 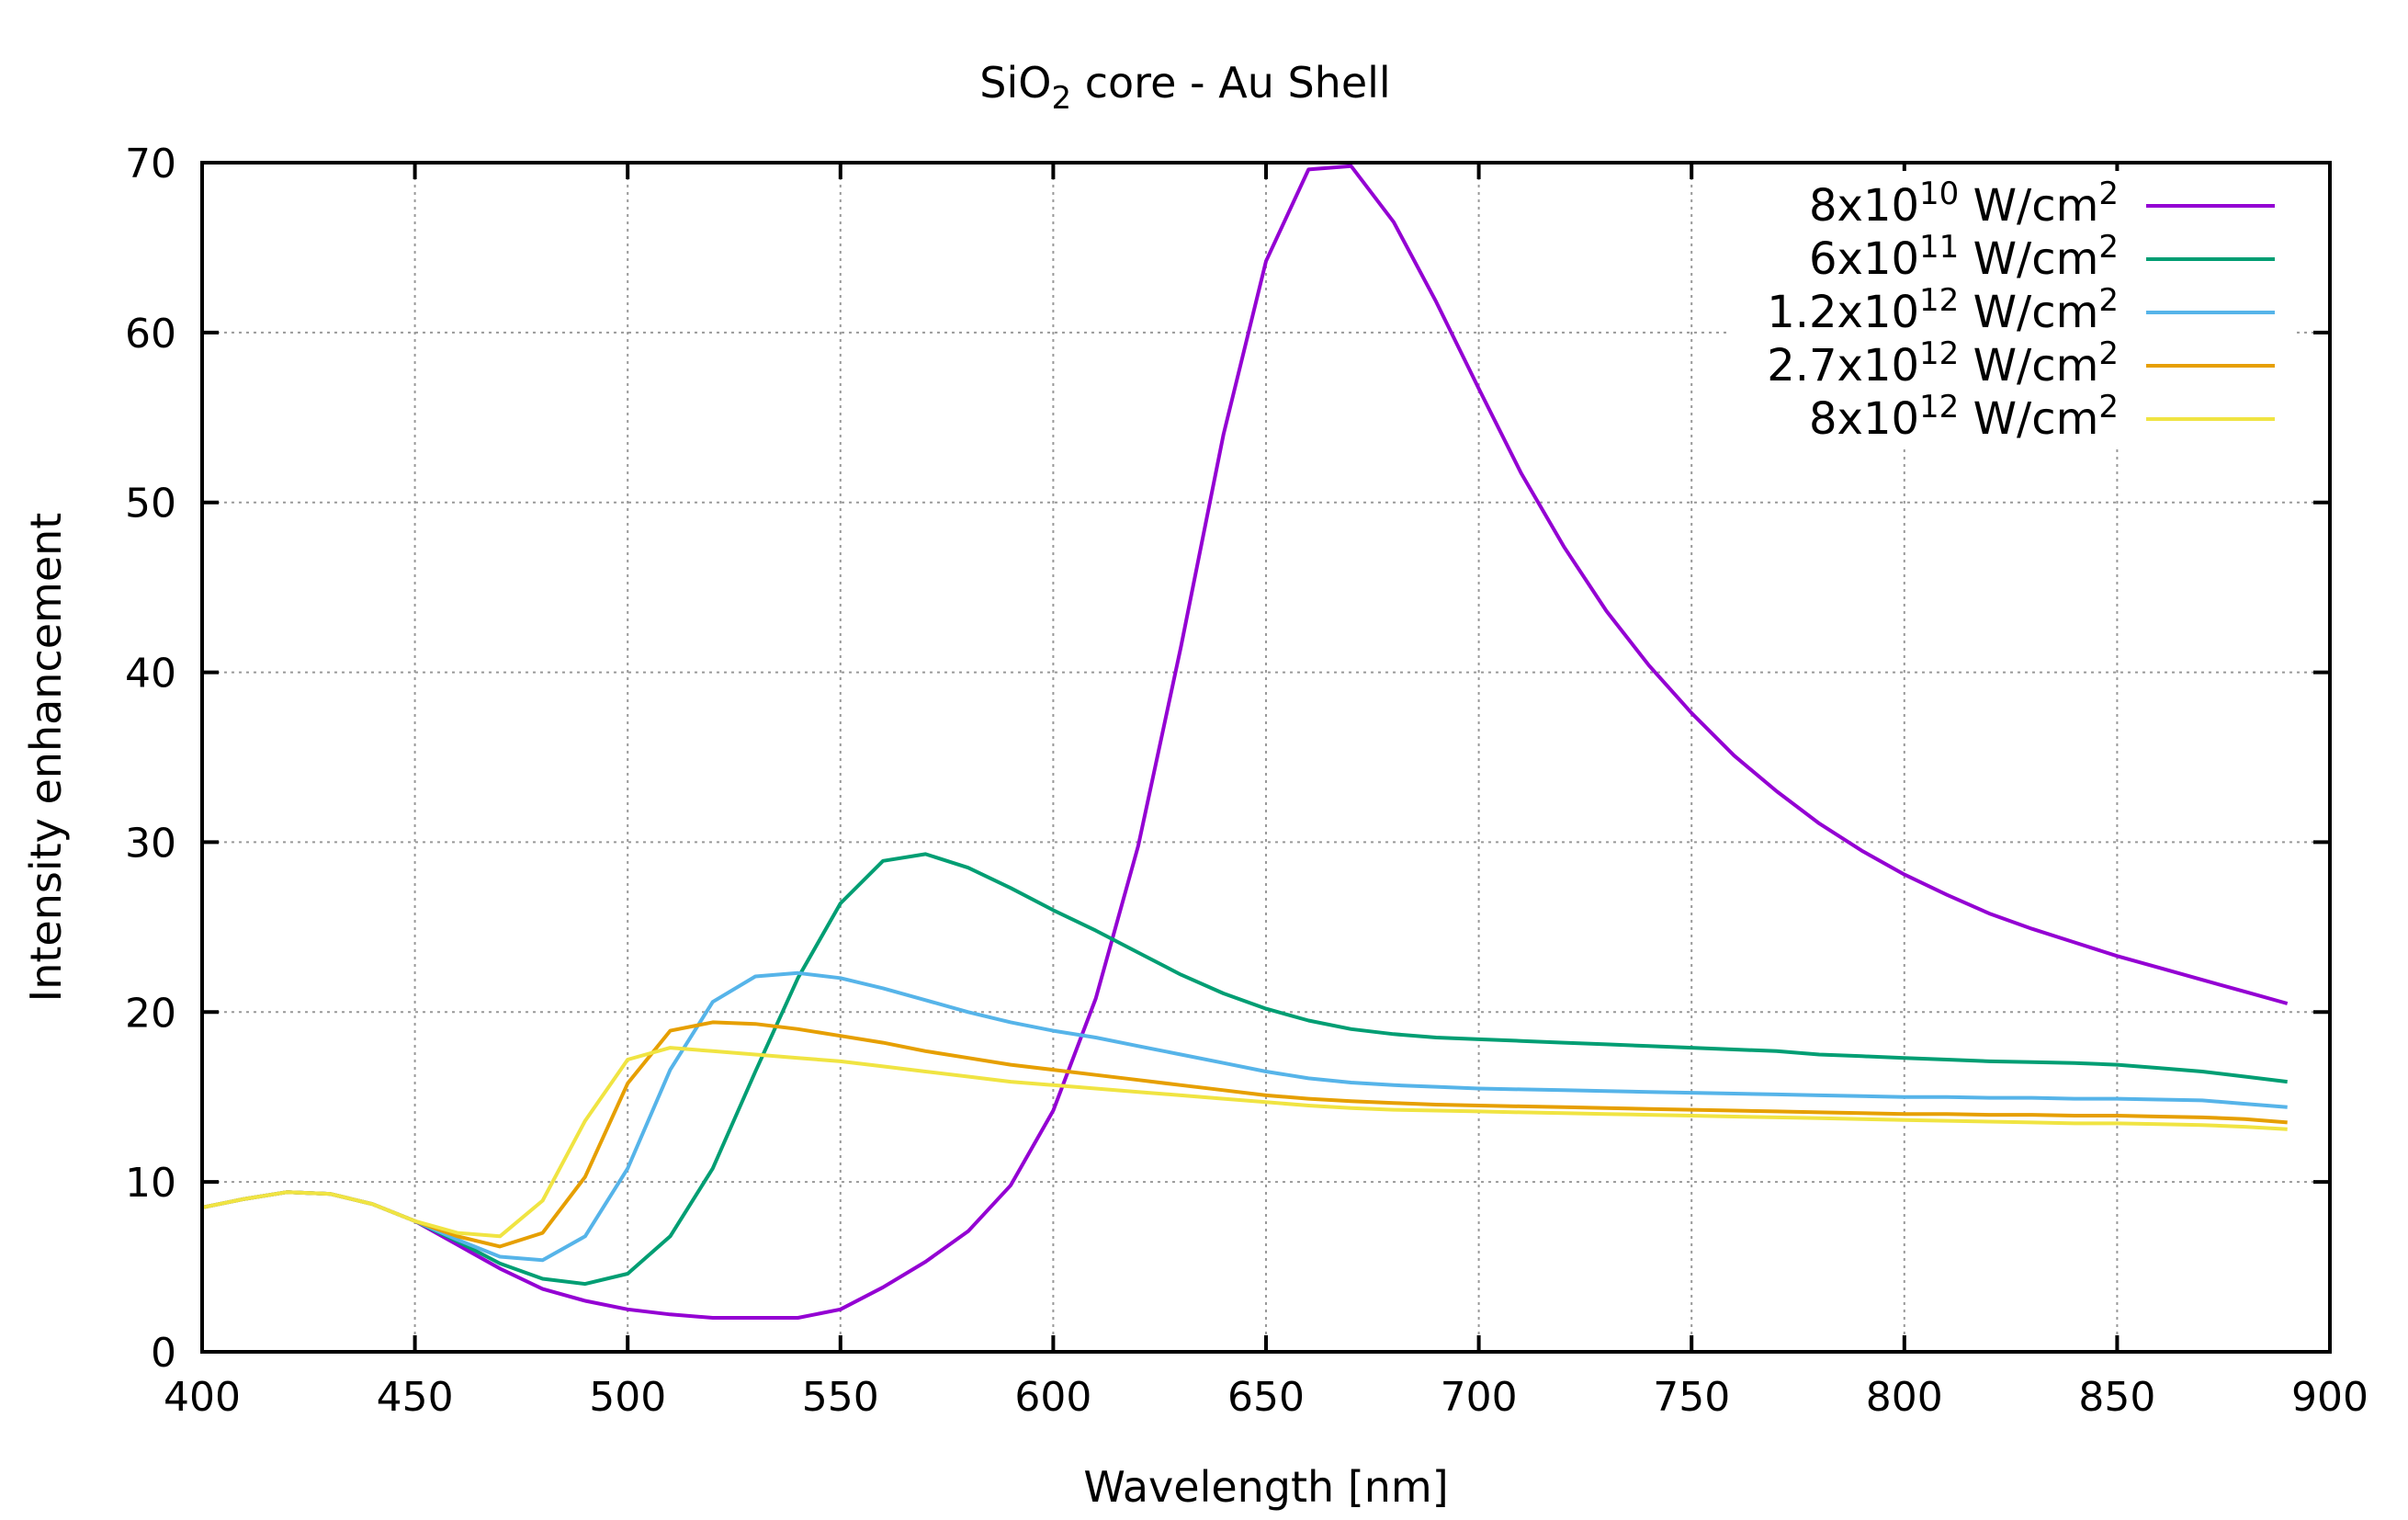 I want to click on legend-background, so click(x=2010, y=309).